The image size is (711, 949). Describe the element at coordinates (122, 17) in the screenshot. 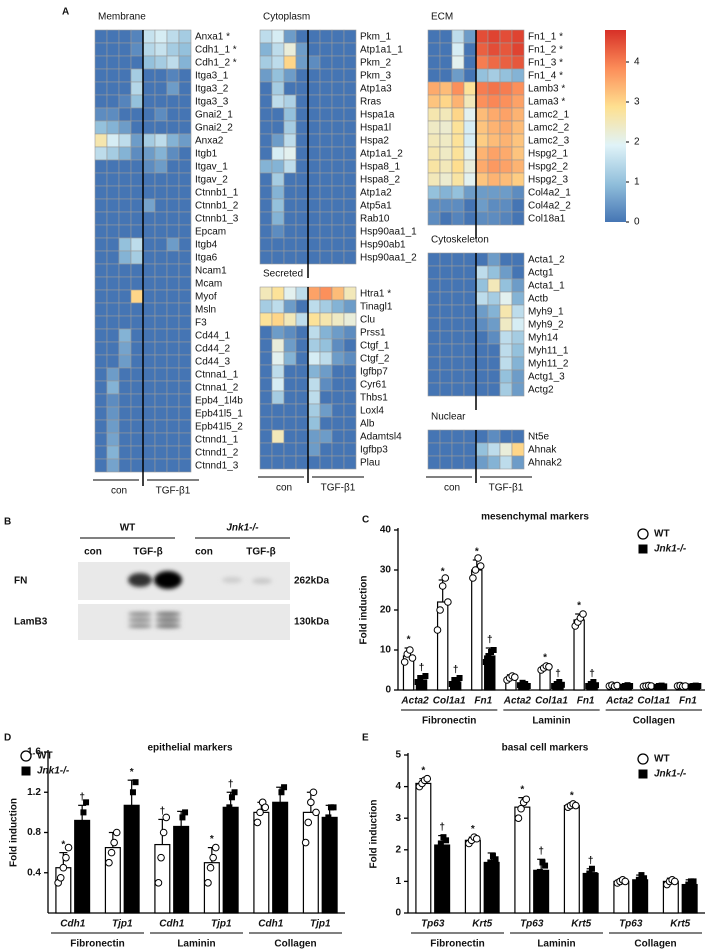

I see `heatmap-title: Membrane` at that location.